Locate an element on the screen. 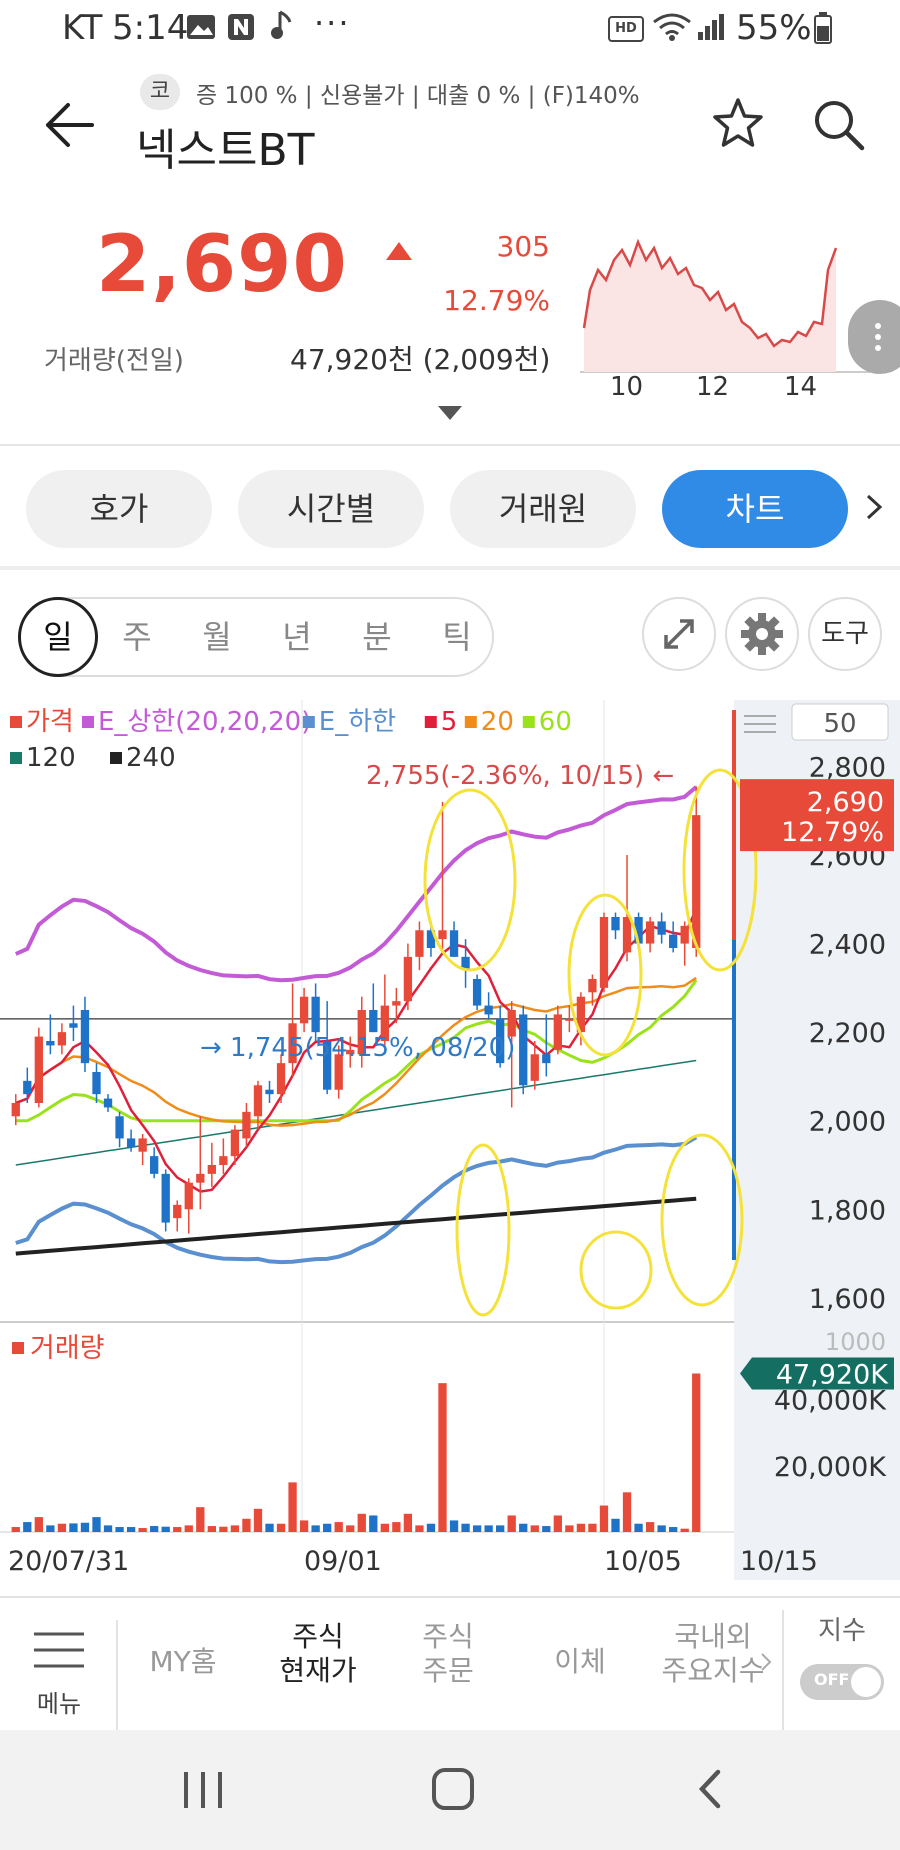 This screenshot has height=1850, width=900. wifi-icon is located at coordinates (672, 27).